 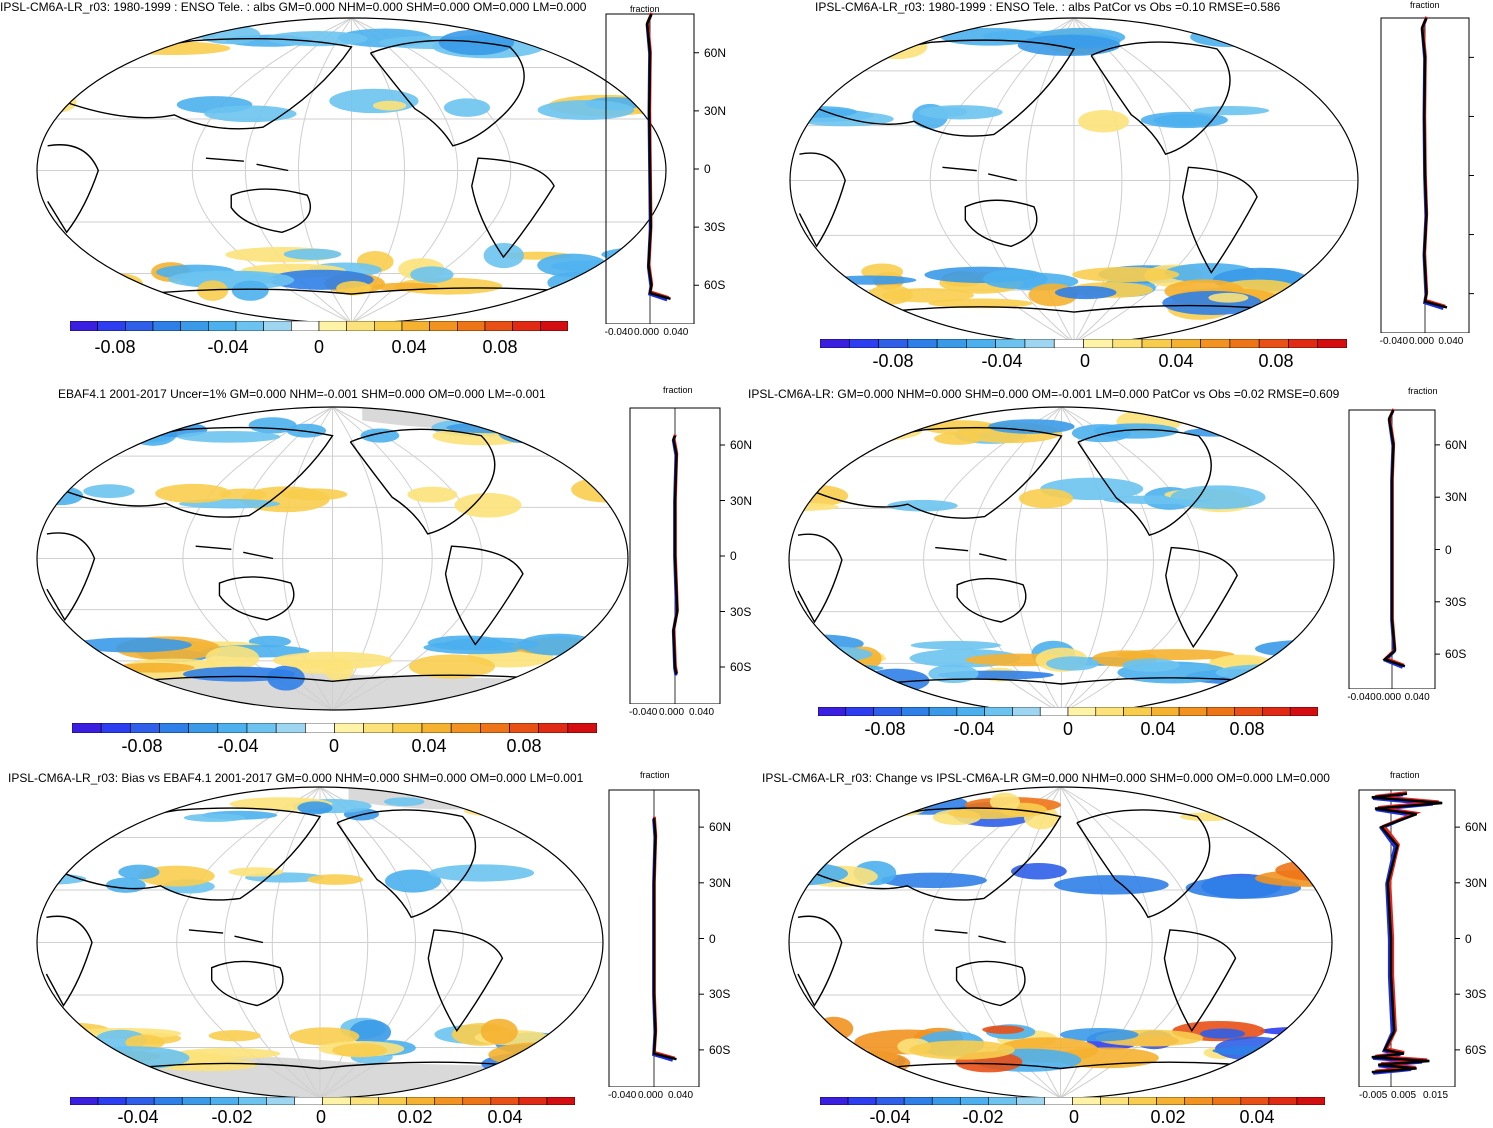 What do you see at coordinates (1394, 537) in the screenshot?
I see `zonal-line-obs` at bounding box center [1394, 537].